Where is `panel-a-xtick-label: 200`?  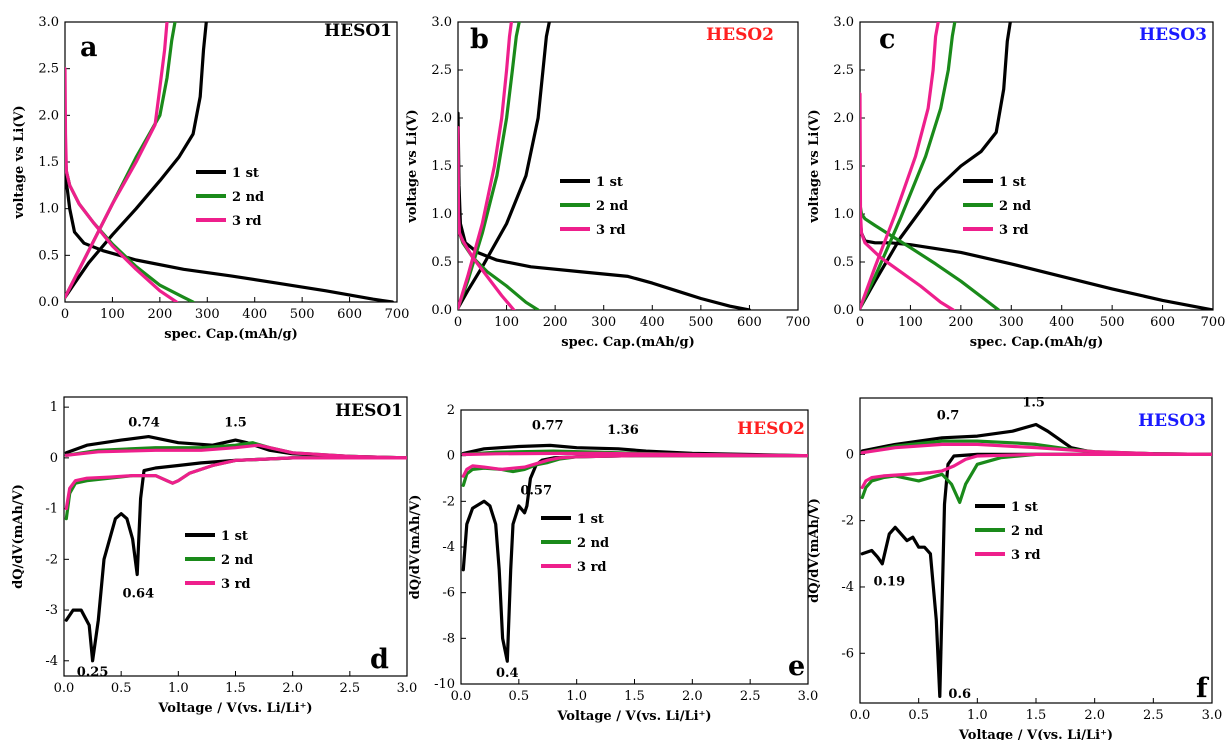
panel-a-xtick-label: 200 is located at coordinates (159, 314).